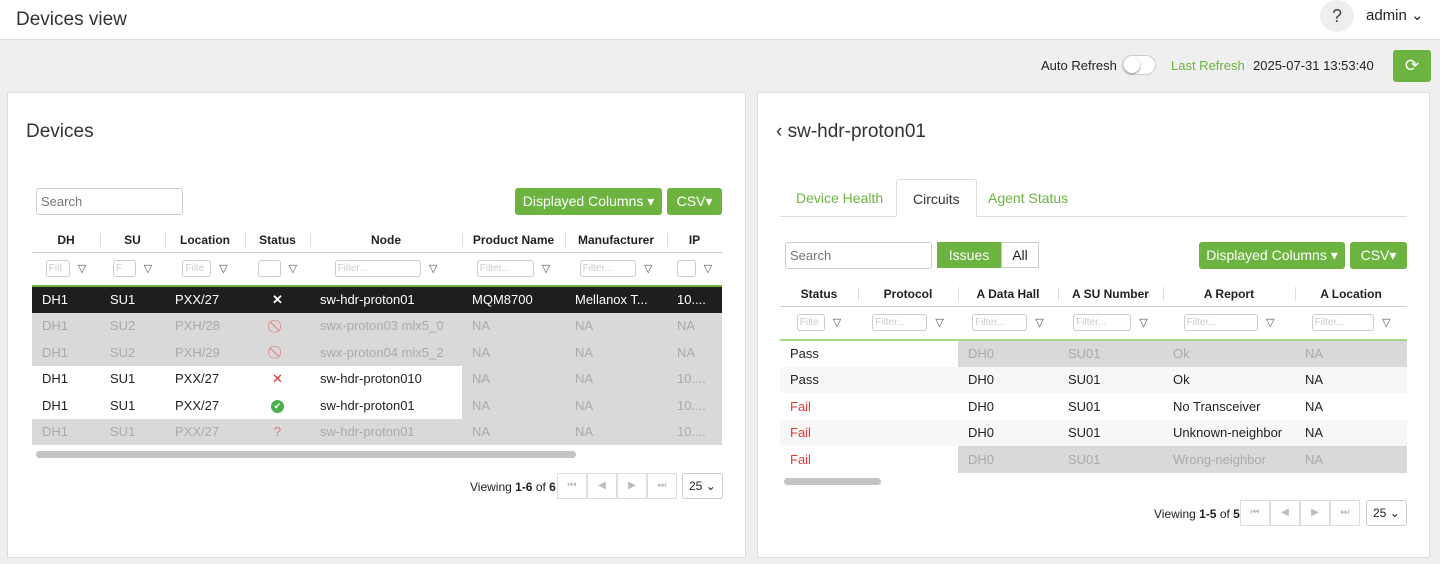 This screenshot has width=1440, height=564. Describe the element at coordinates (694, 201) in the screenshot. I see `csv-button: CSV▾` at that location.